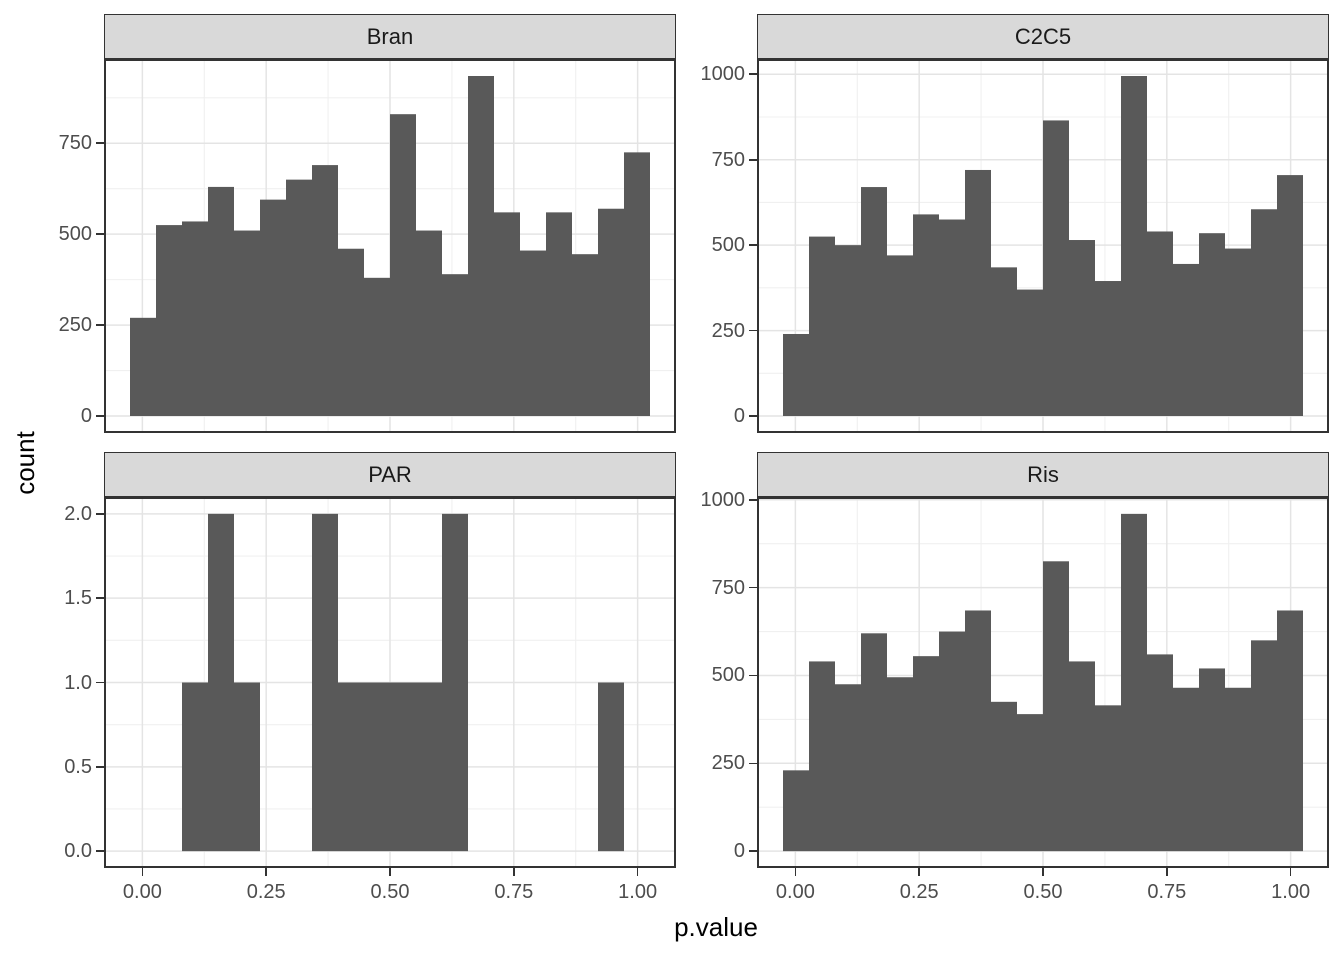 This screenshot has width=1344, height=960. I want to click on y-tick-label-ris: 0, so click(739, 851).